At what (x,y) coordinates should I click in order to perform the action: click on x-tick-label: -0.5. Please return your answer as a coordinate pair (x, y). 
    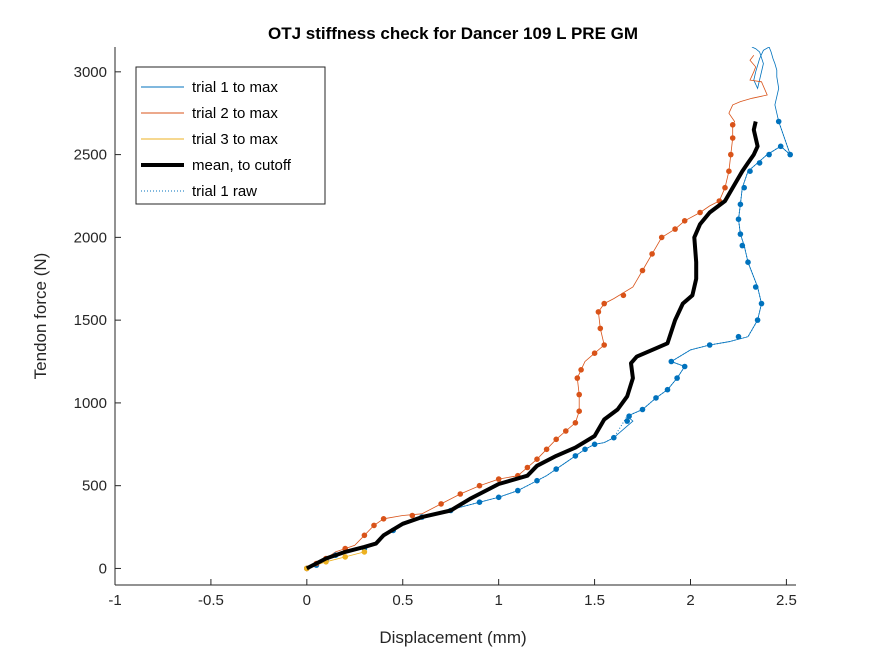
    Looking at the image, I should click on (211, 600).